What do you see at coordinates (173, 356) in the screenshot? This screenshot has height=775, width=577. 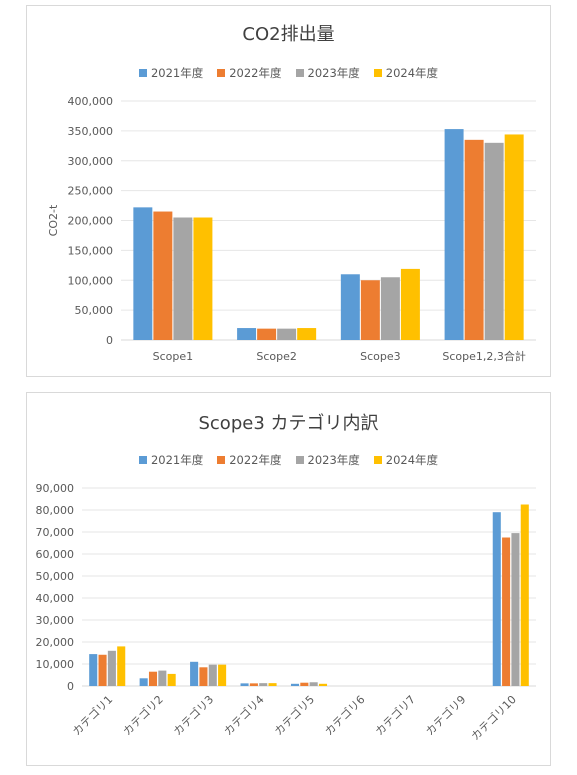 I see `x-tick-label: Scope1` at bounding box center [173, 356].